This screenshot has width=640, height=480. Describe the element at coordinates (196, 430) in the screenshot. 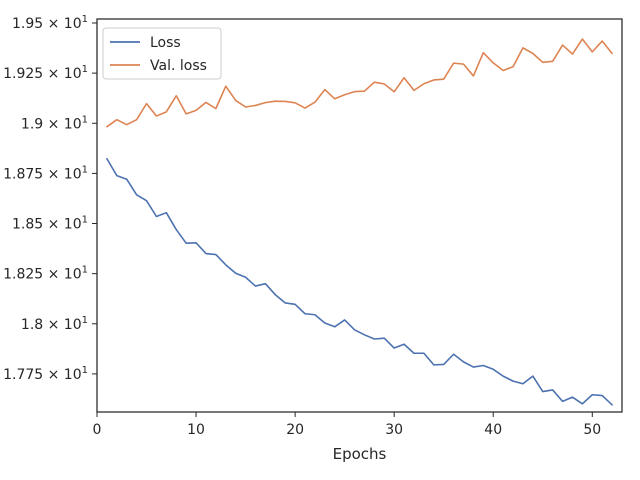

I see `x-tick-label: 10` at that location.